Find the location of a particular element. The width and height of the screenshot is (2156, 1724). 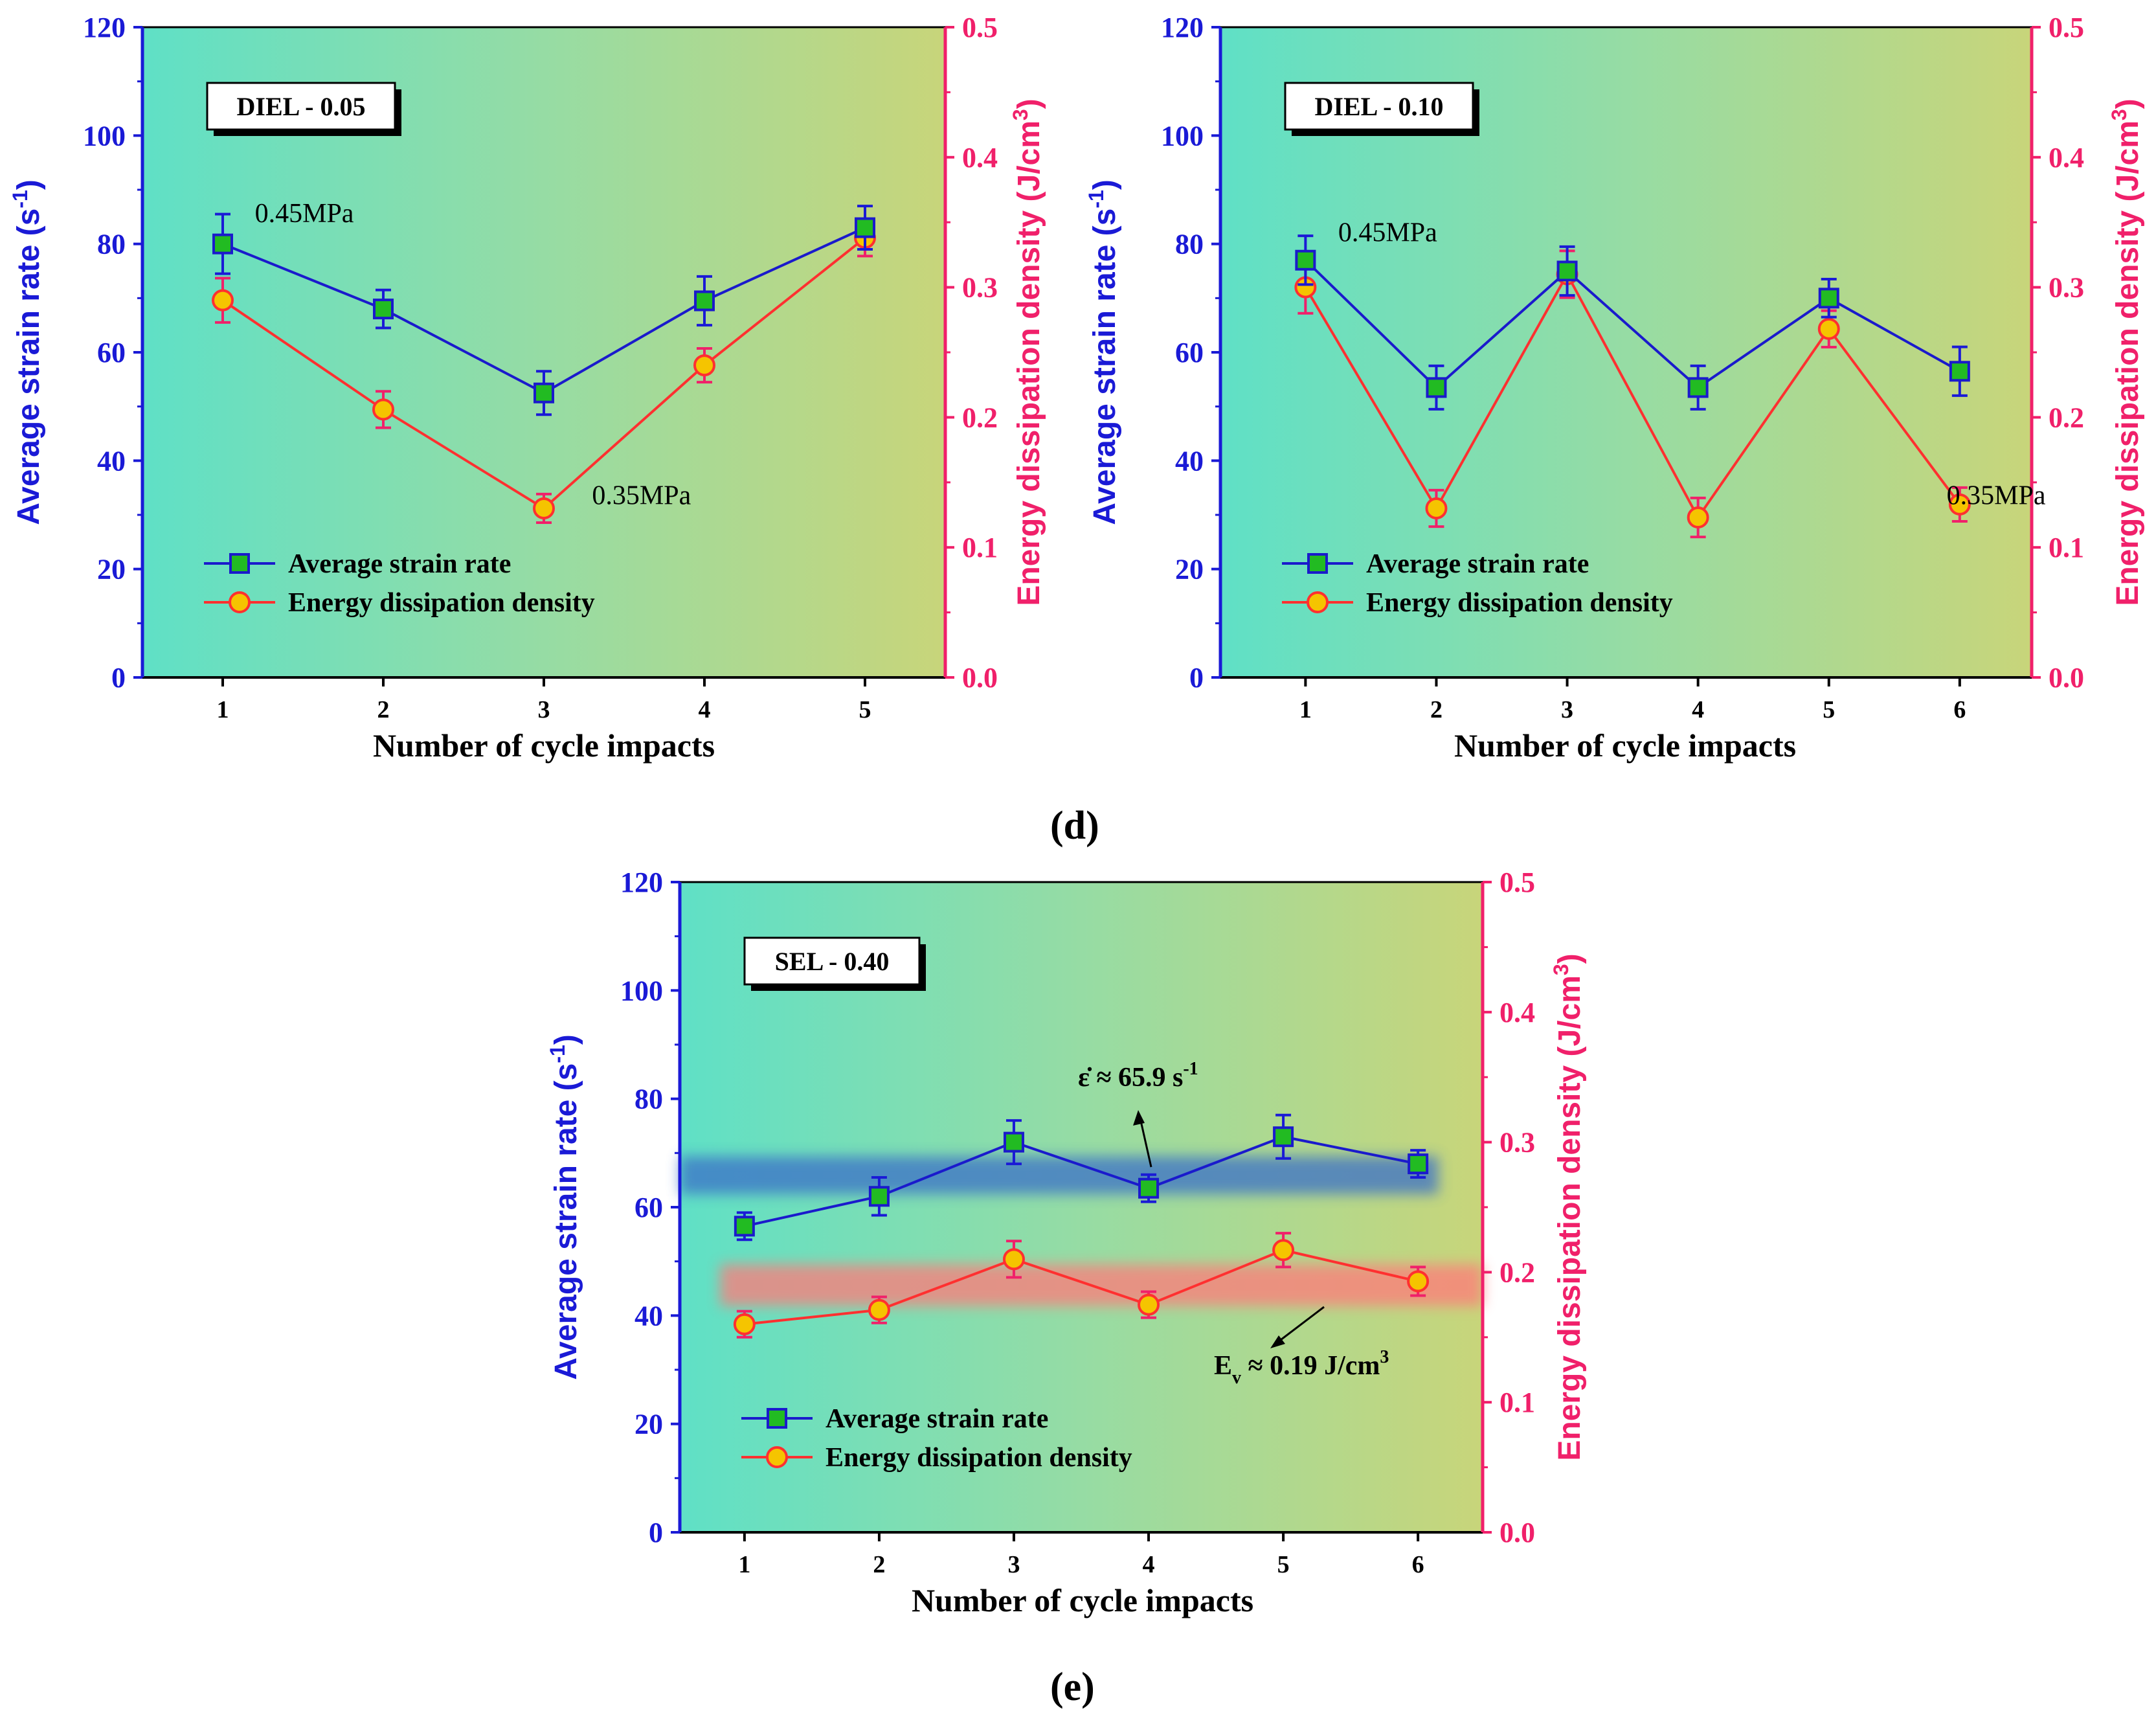

panel-caption-e: (e) is located at coordinates (1072, 1687).